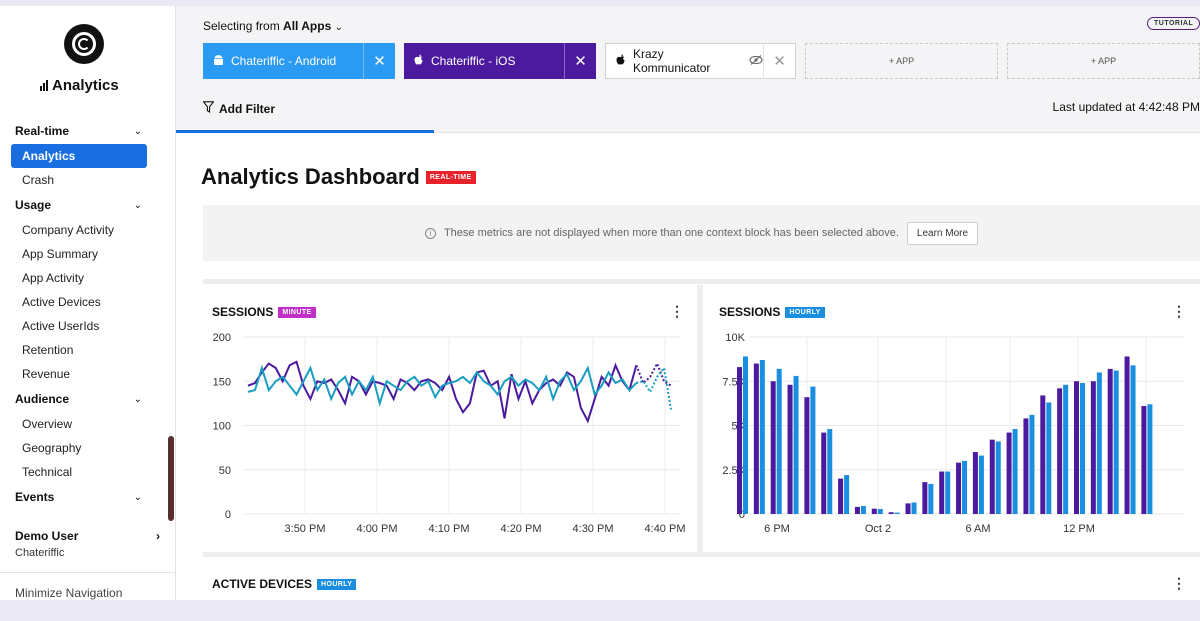 This screenshot has width=1200, height=621. I want to click on page-title: Analytics Dashboard REAL-TIME, so click(338, 177).